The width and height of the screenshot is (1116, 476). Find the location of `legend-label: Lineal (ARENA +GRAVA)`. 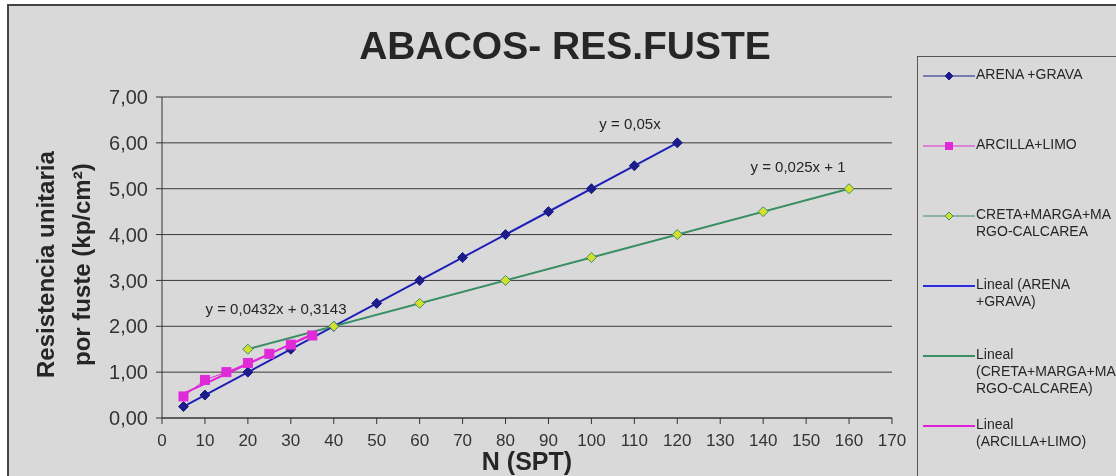

legend-label: Lineal (ARENA +GRAVA) is located at coordinates (1023, 293).